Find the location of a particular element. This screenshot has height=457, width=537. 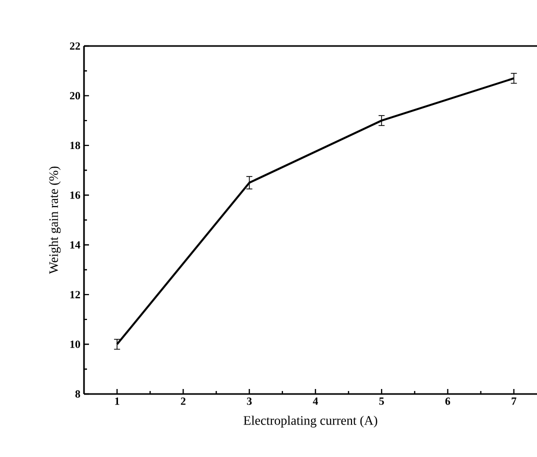

x-tick-label: 1 is located at coordinates (117, 401).